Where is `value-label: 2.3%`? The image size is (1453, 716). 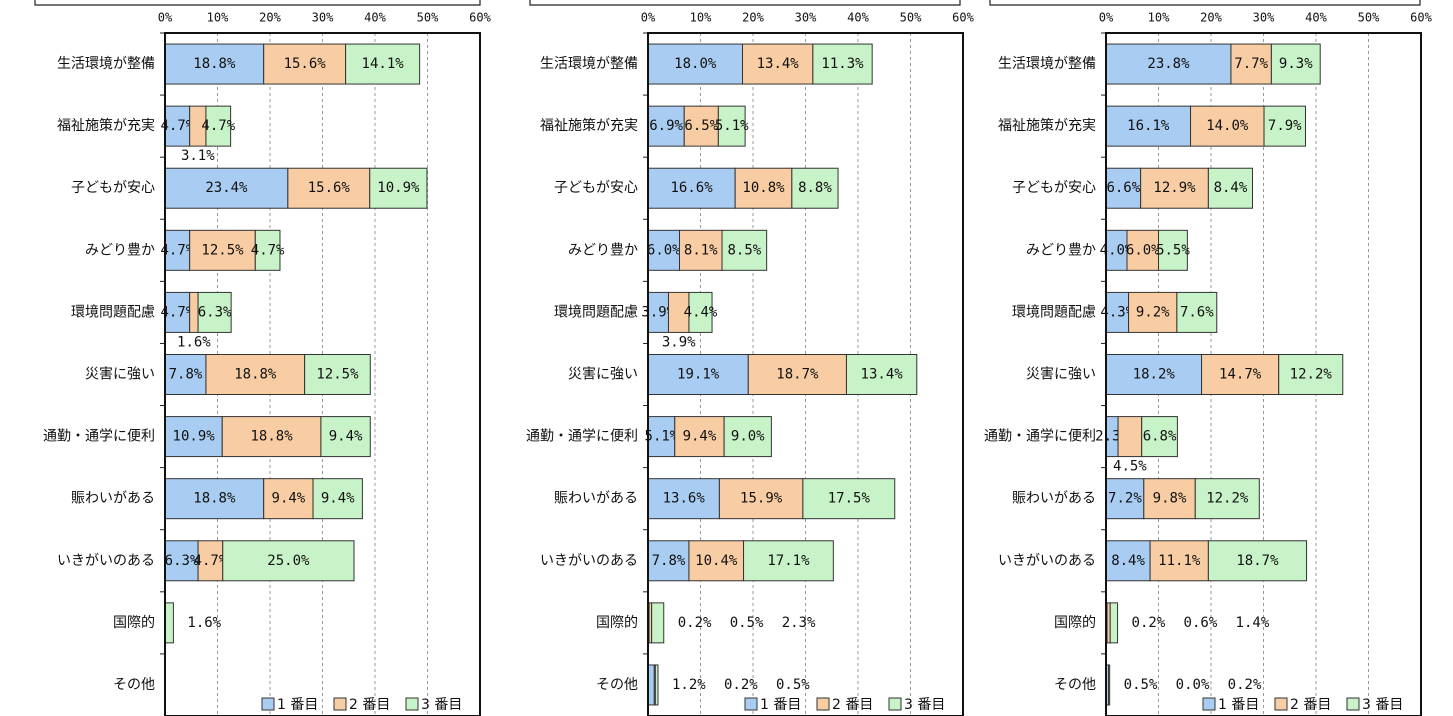 value-label: 2.3% is located at coordinates (799, 623).